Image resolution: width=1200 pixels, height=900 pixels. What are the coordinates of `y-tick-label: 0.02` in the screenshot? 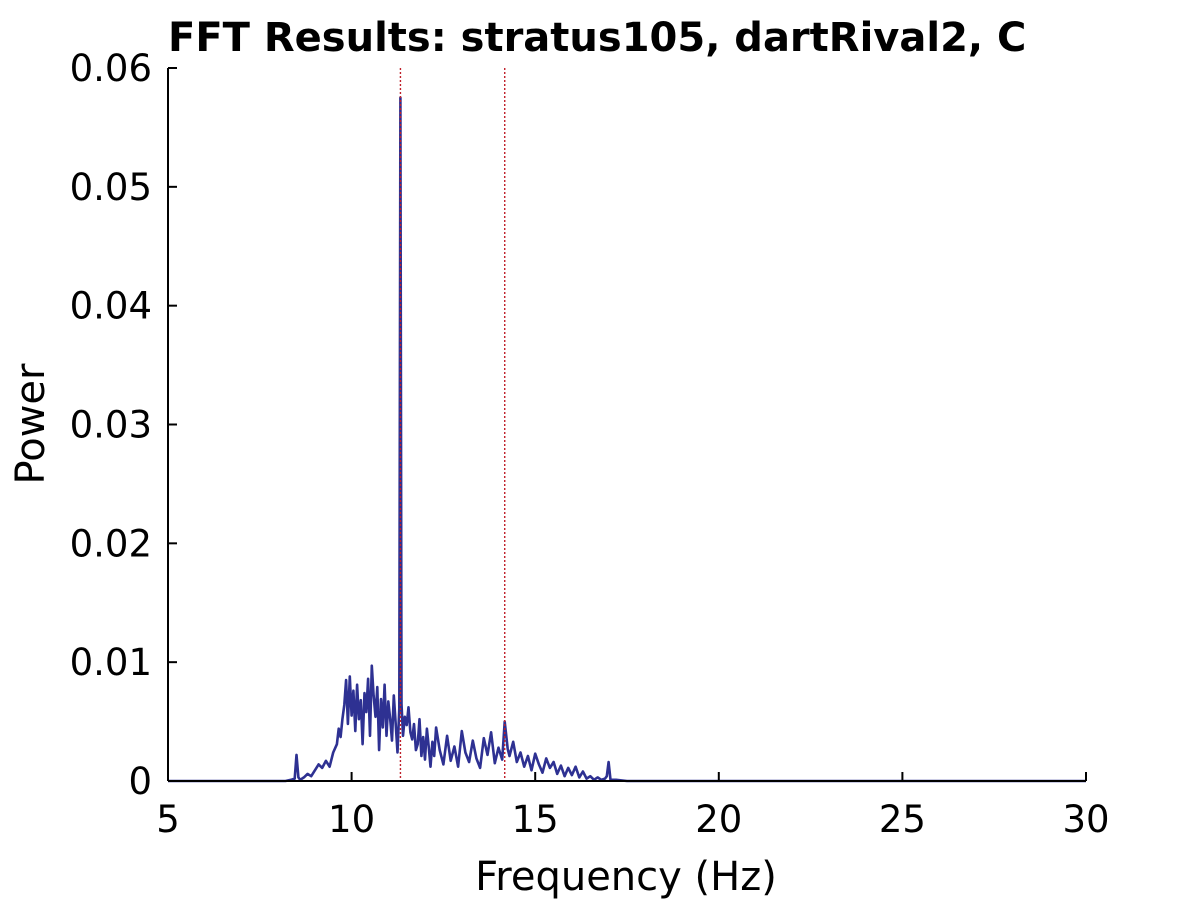 It's located at (111, 543).